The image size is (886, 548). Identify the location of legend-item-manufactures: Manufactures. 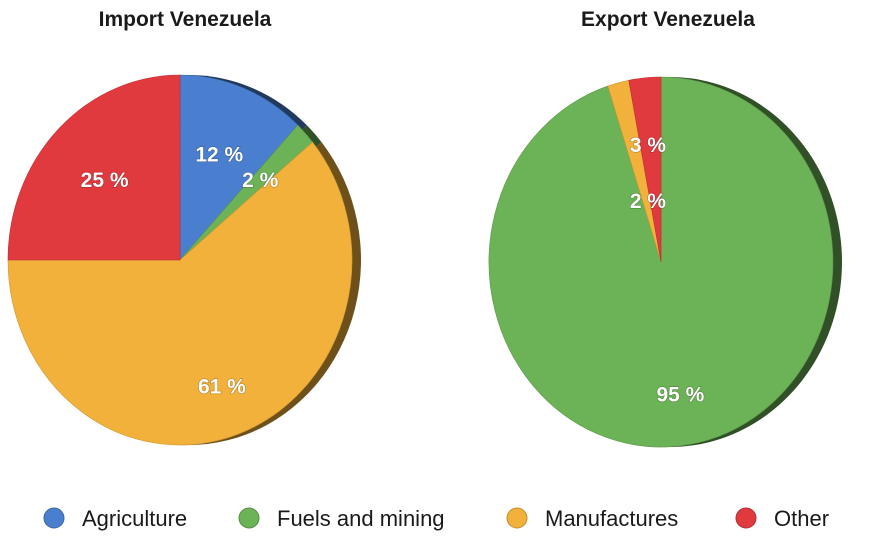
(592, 518).